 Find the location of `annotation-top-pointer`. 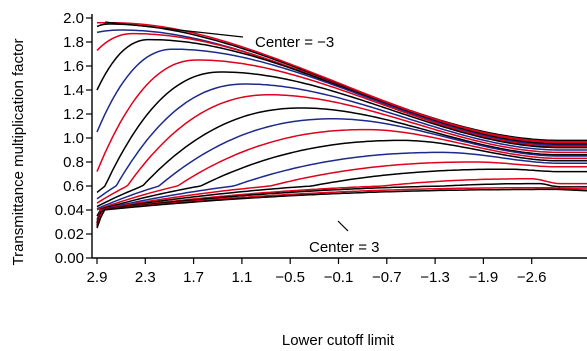

annotation-top-pointer is located at coordinates (174, 29).